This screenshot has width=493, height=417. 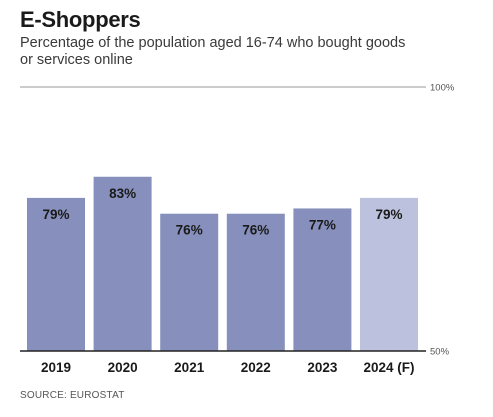 I want to click on y-tick-label: 100%, so click(x=442, y=88).